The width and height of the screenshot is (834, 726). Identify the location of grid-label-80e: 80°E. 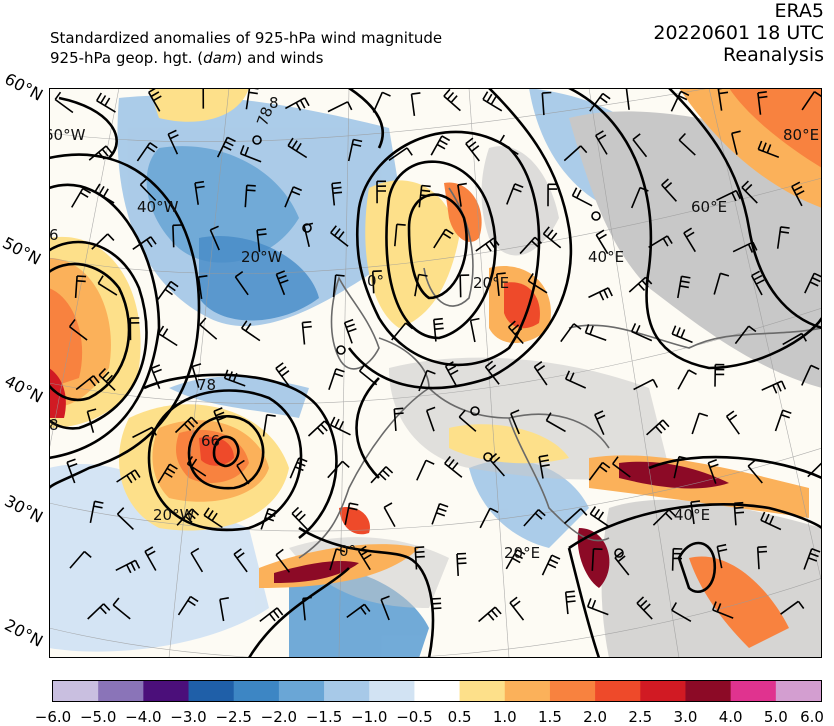
(801, 135).